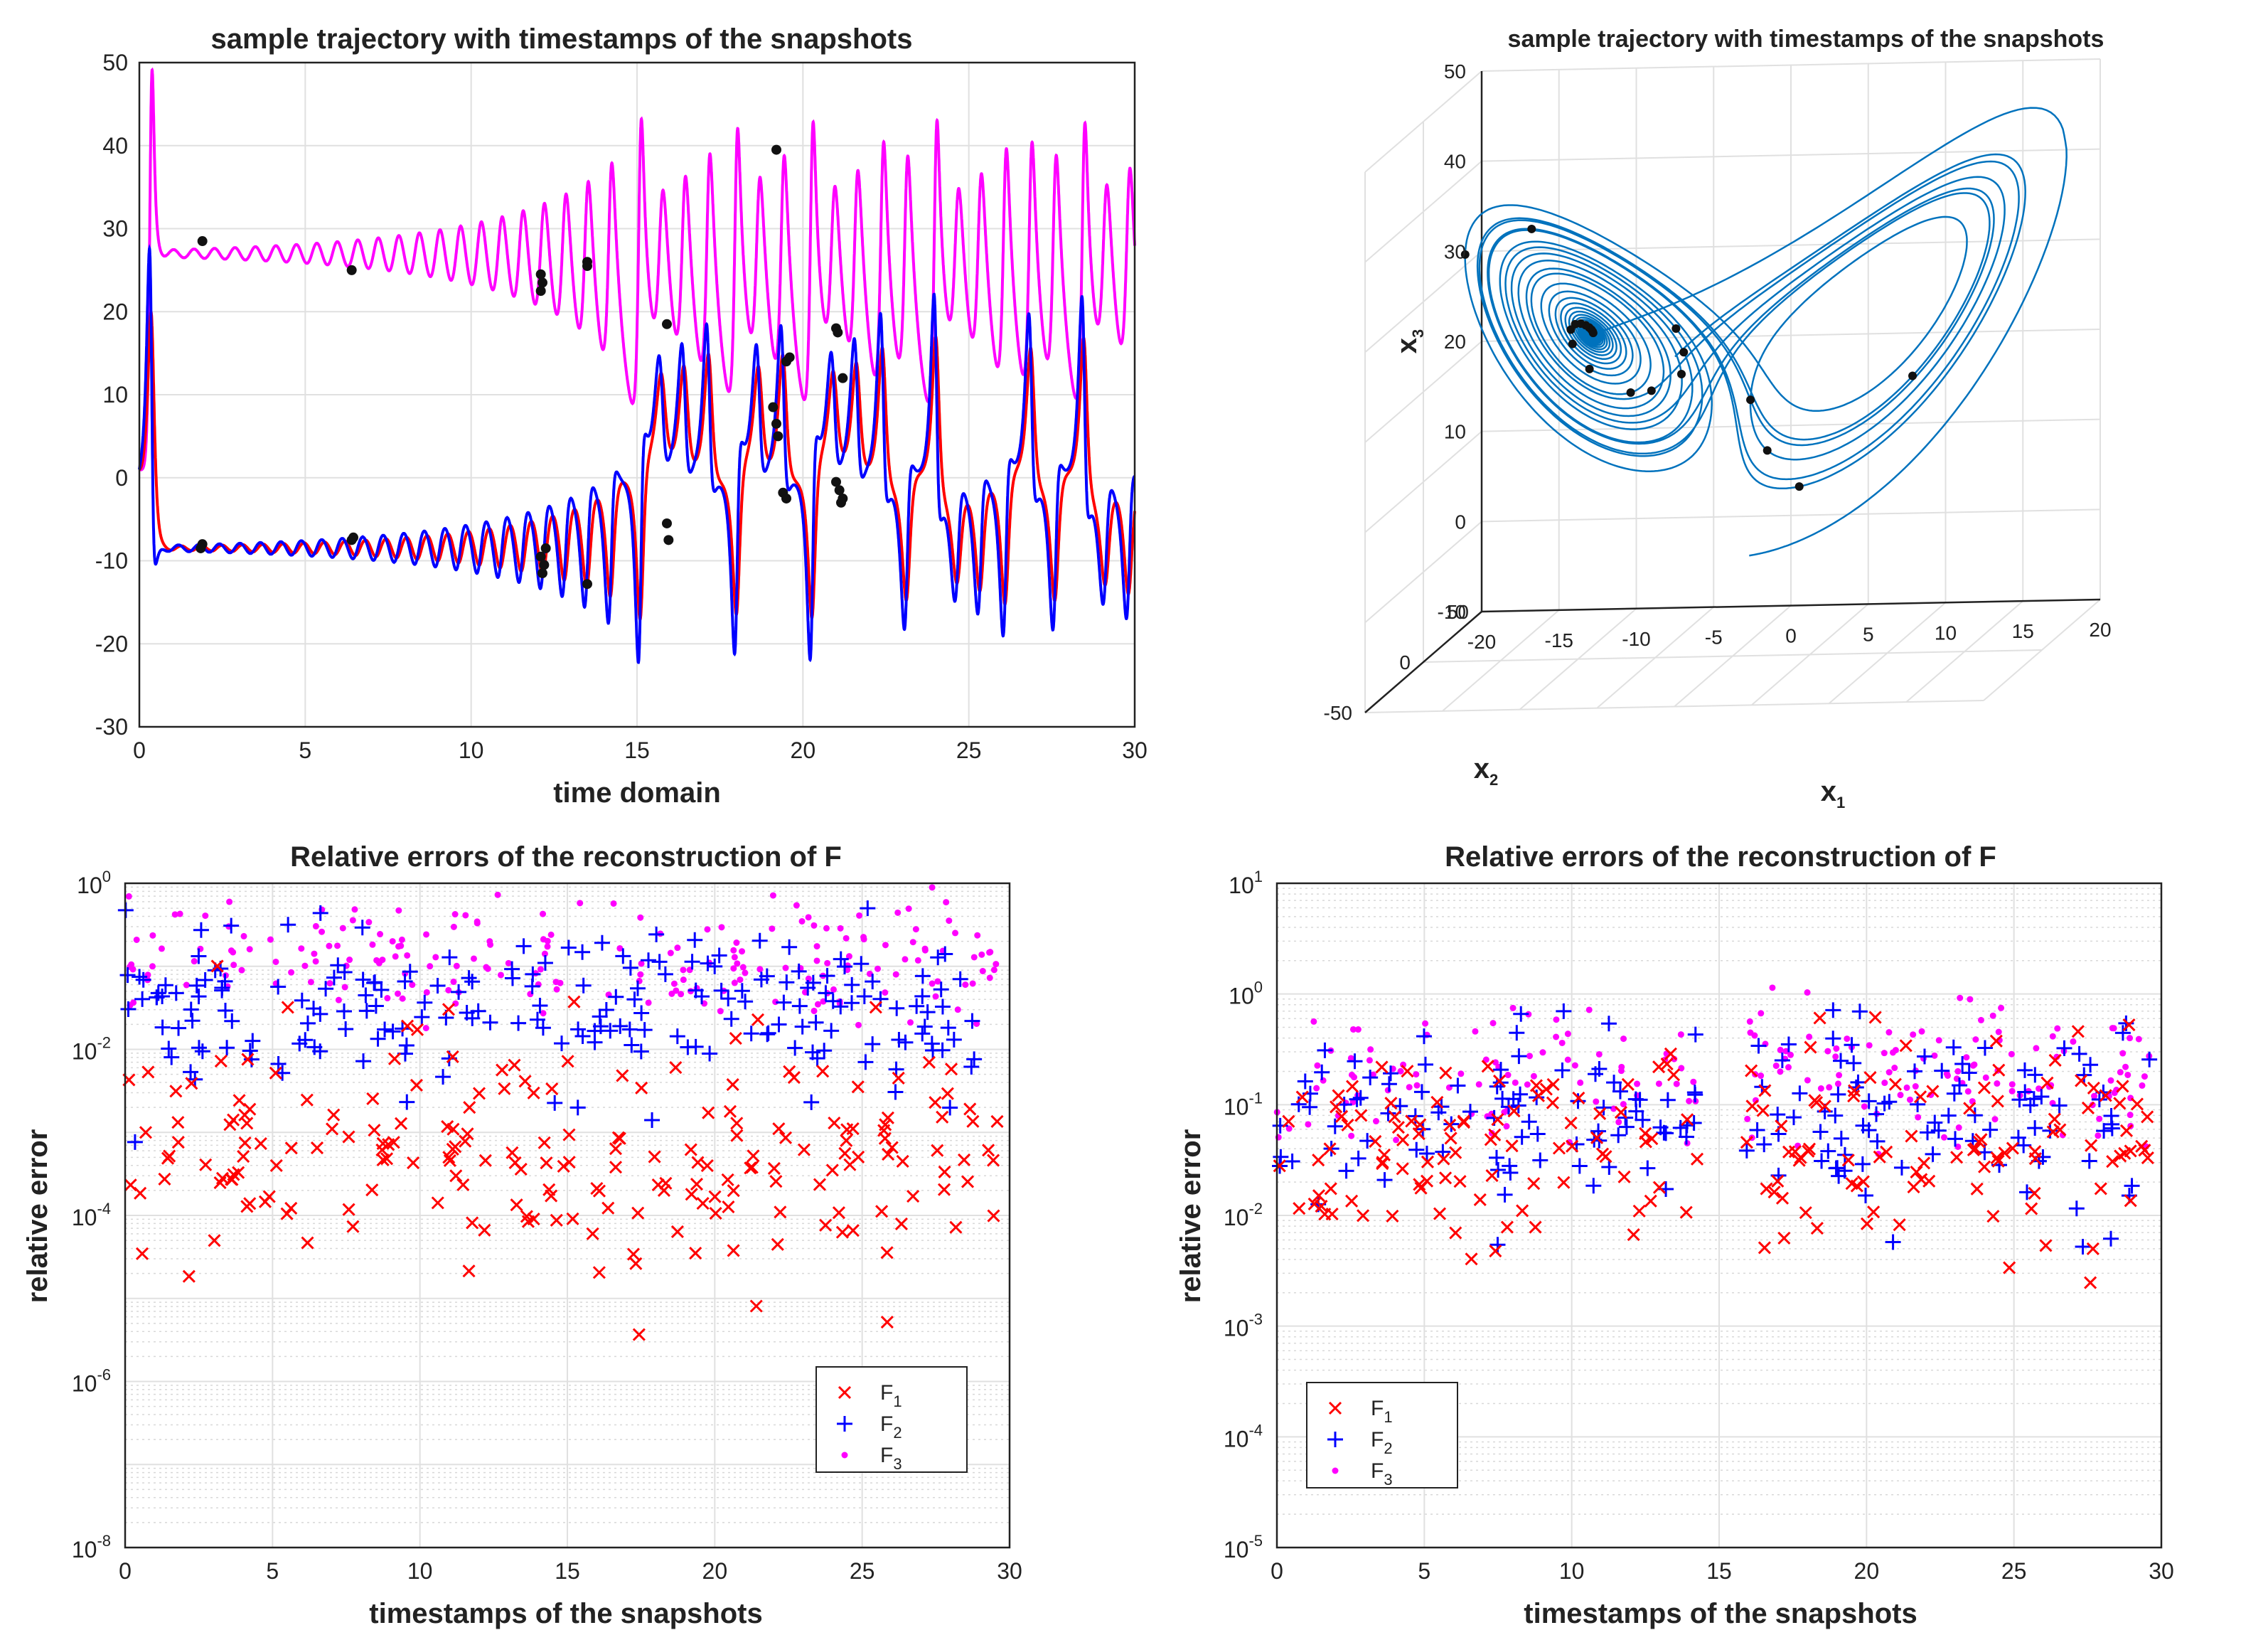 The height and width of the screenshot is (1635, 2268). Describe the element at coordinates (1559, 640) in the screenshot. I see `lorenz-xtick-label: -15` at that location.